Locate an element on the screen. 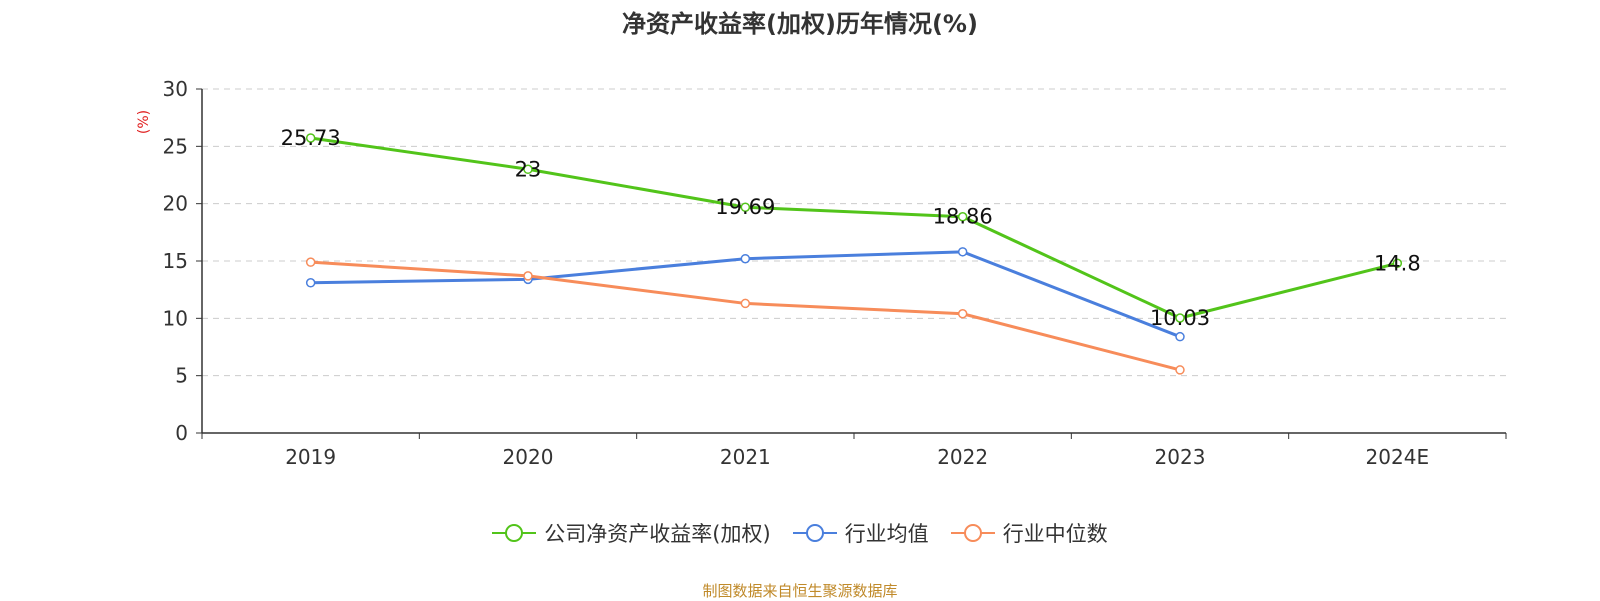 Image resolution: width=1600 pixels, height=601 pixels. data-label: 25.73 is located at coordinates (311, 138).